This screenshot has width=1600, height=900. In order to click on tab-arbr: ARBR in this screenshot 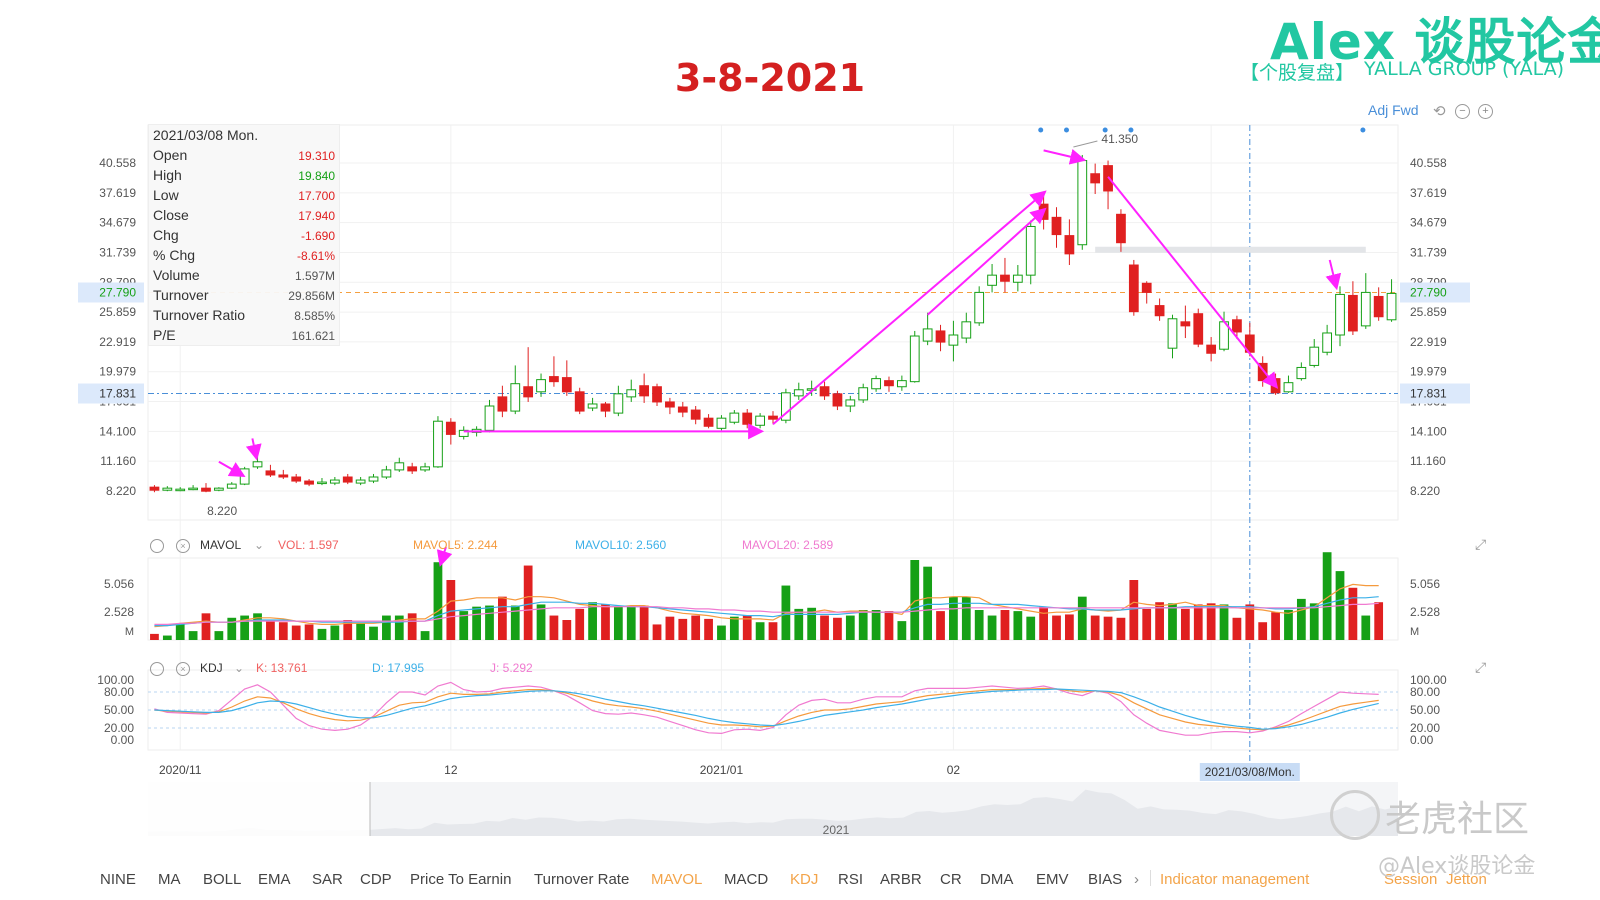, I will do `click(901, 879)`.